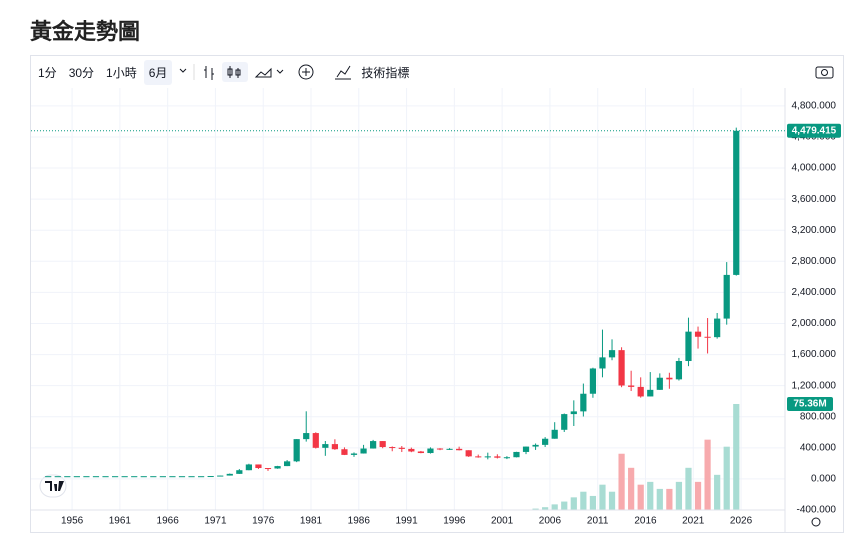 The image size is (853, 540). I want to click on snapshot-button, so click(825, 72).